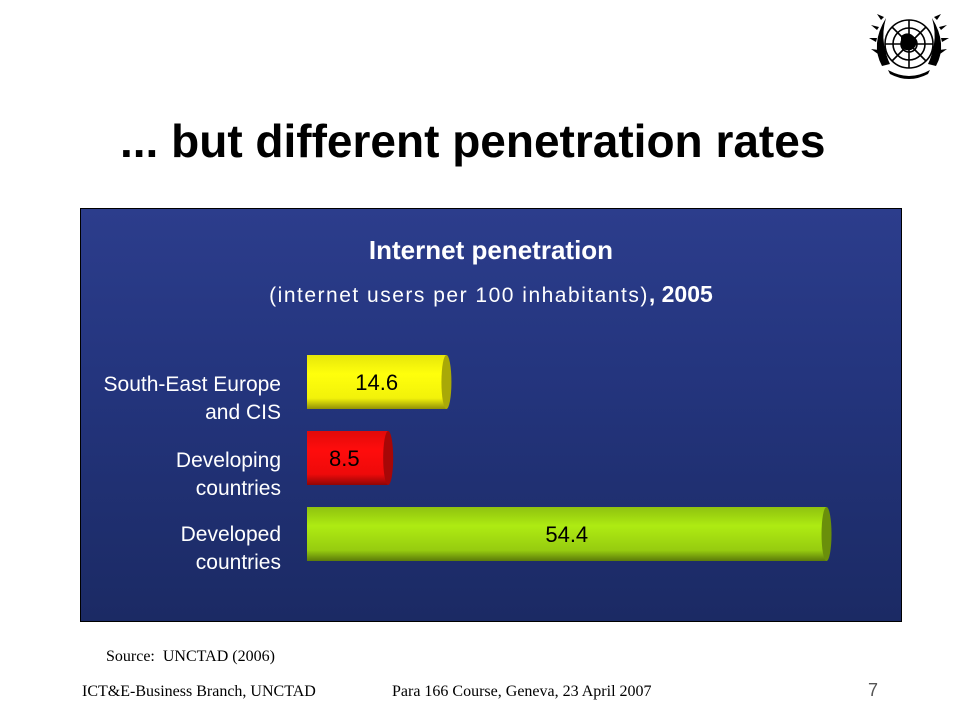 This screenshot has width=960, height=720. Describe the element at coordinates (181, 399) in the screenshot. I see `category-label-south-east-europe: South-East Europe and CIS` at that location.